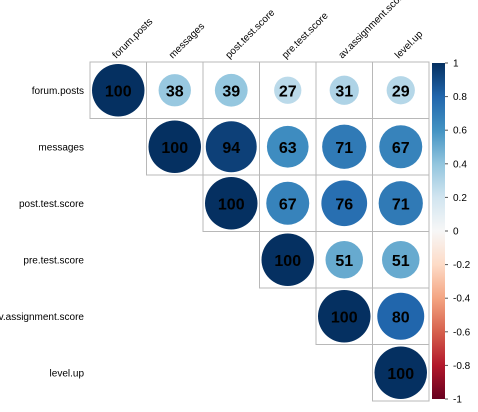 The image size is (478, 412). Describe the element at coordinates (460, 164) in the screenshot. I see `colorbar-tick-label: 0.4` at that location.